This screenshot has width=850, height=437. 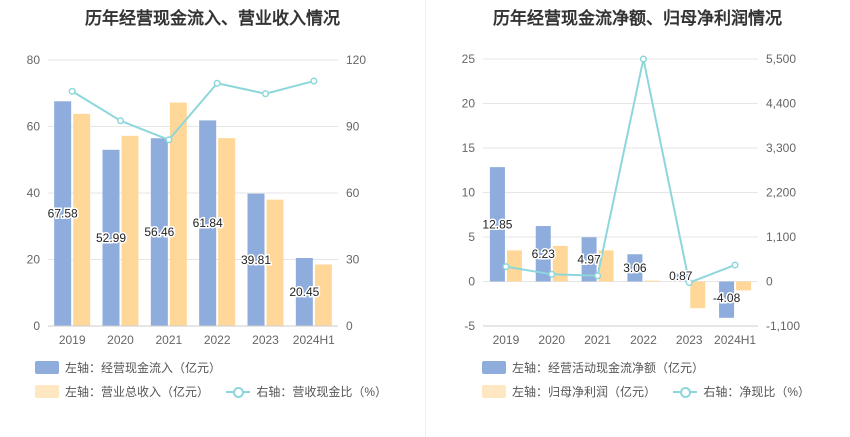 I want to click on bar-value-label: 4.97, so click(x=589, y=259).